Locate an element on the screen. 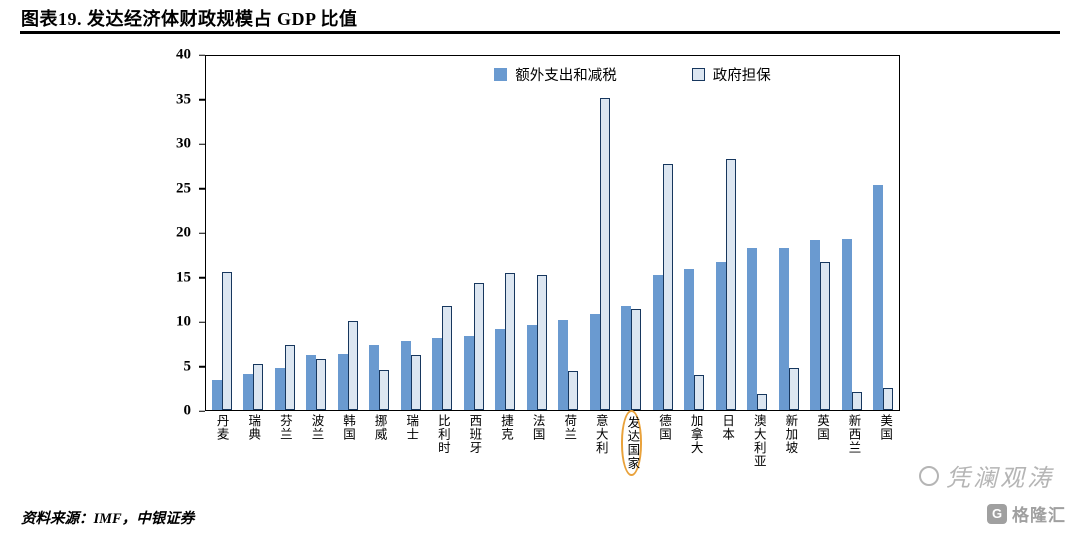 The image size is (1080, 537). x-axis-category: 新西兰 is located at coordinates (853, 462).